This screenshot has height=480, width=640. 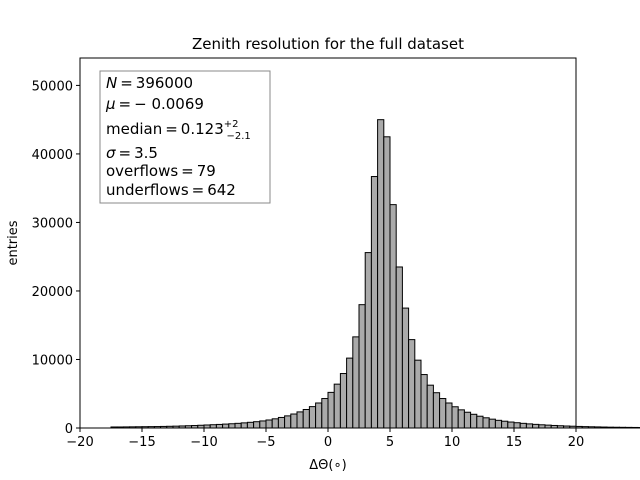 What do you see at coordinates (52, 223) in the screenshot?
I see `y-tick-label: 30000` at bounding box center [52, 223].